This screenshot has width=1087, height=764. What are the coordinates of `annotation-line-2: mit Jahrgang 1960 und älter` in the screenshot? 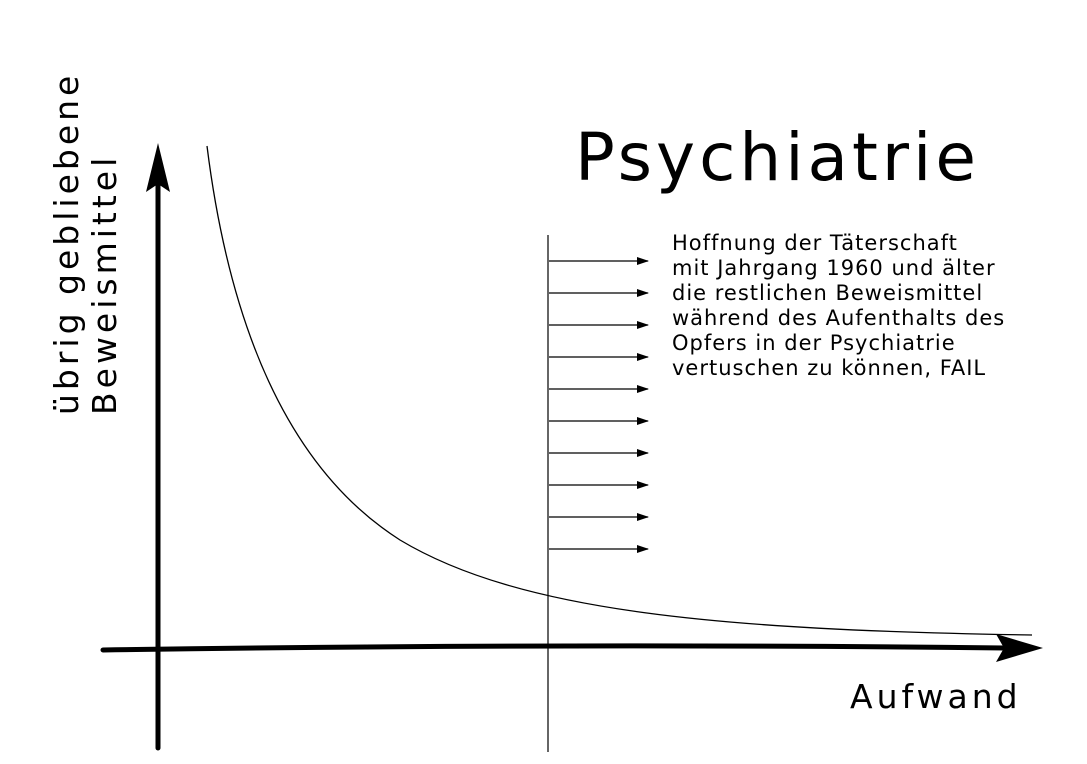 It's located at (834, 268).